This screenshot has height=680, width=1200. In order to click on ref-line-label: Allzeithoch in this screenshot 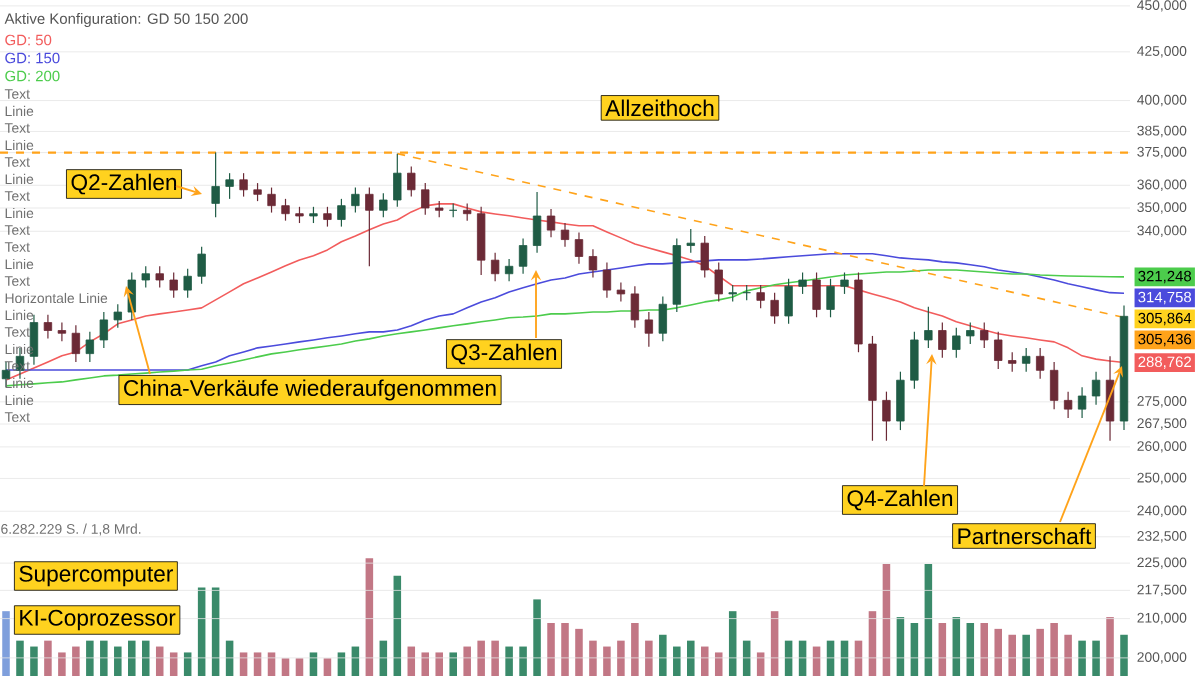, I will do `click(659, 108)`.